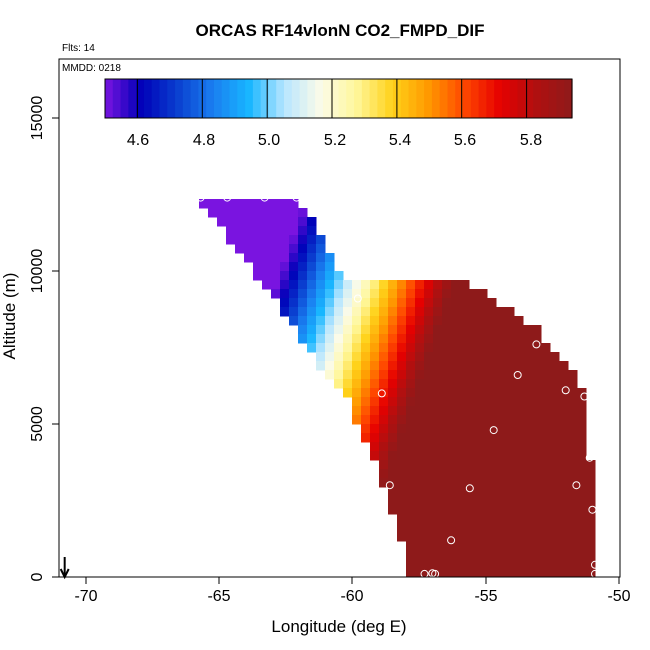 Image resolution: width=650 pixels, height=650 pixels. I want to click on marker-arrow-head, so click(64, 574).